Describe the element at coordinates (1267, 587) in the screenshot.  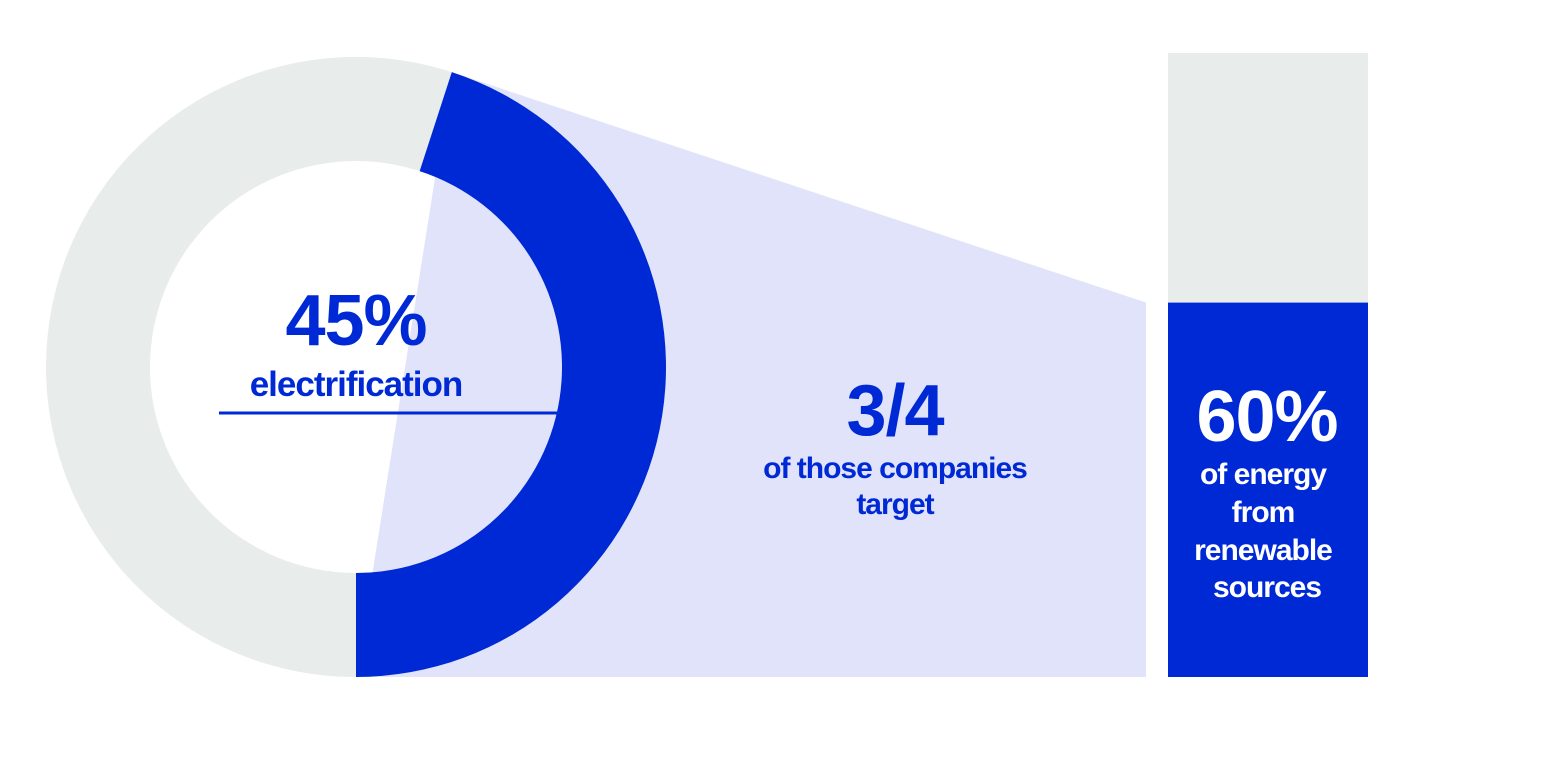
I see `bar-label-line-4: sources` at that location.